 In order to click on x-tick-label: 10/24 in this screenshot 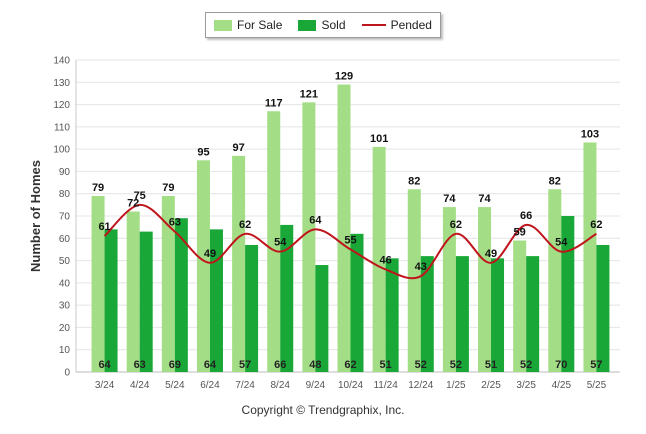, I will do `click(350, 385)`.